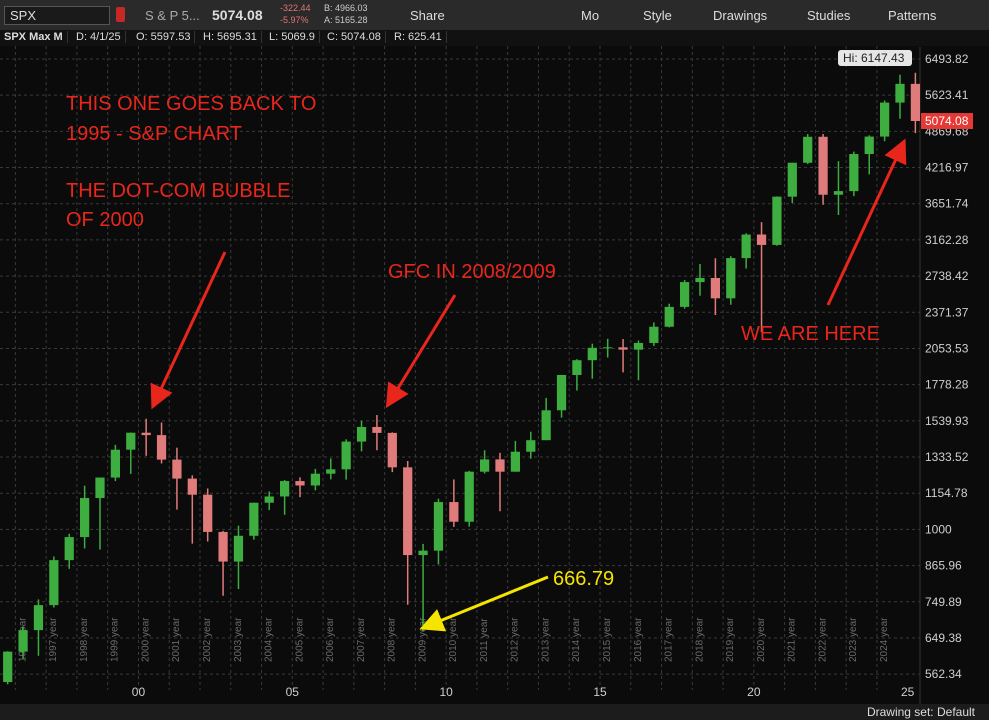  Describe the element at coordinates (178, 191) in the screenshot. I see `annotation: THE DOT-COM BUBBLE` at that location.